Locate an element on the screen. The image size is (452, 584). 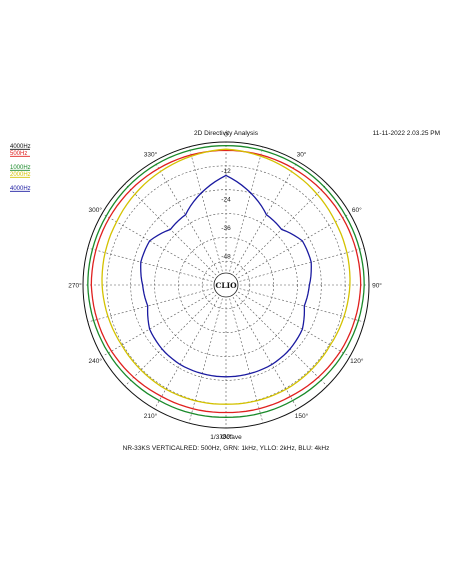
angle-tick-label: 180° is located at coordinates (226, 436).